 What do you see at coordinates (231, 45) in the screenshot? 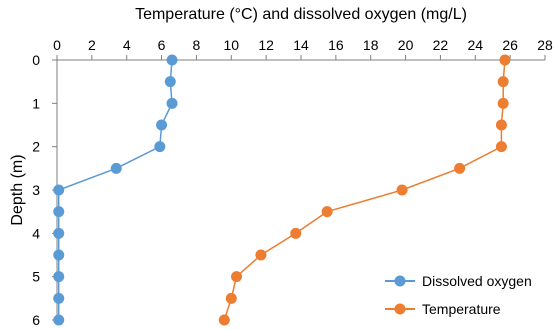
I see `x-tick-label: 10` at bounding box center [231, 45].